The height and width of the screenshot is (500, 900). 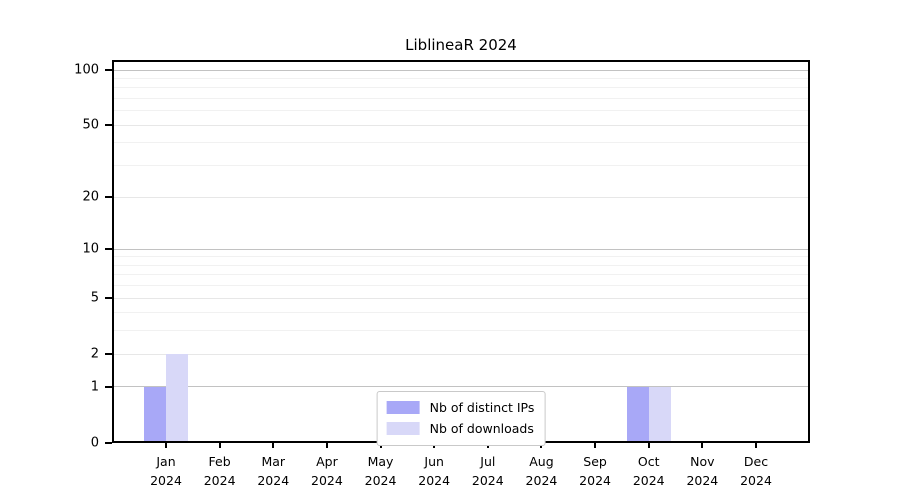 I want to click on x-axis-tick-feb, so click(x=219, y=445).